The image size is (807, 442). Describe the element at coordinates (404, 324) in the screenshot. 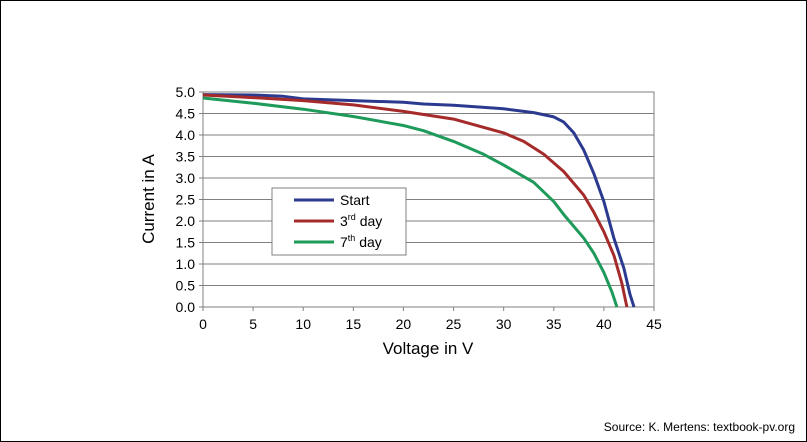

I see `x-tick-label: 20` at that location.